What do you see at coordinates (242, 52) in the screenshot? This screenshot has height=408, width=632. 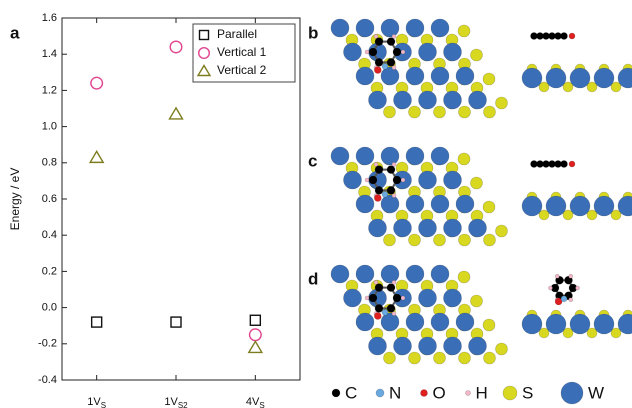 I see `legend-label: Vertical 1` at bounding box center [242, 52].